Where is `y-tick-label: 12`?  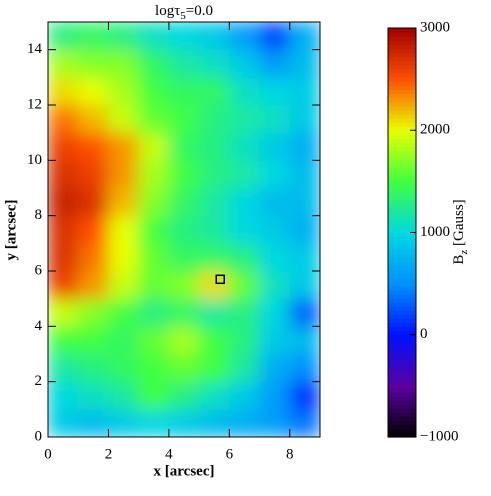
y-tick-label: 12 is located at coordinates (34, 104).